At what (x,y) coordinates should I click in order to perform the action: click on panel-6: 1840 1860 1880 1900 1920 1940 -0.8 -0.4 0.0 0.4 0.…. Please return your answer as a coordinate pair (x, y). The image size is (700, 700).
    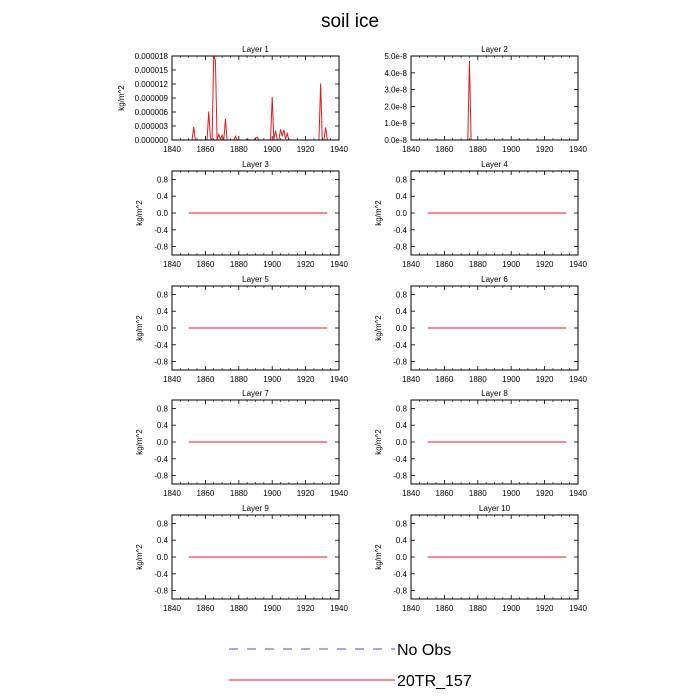
    Looking at the image, I should click on (480, 329).